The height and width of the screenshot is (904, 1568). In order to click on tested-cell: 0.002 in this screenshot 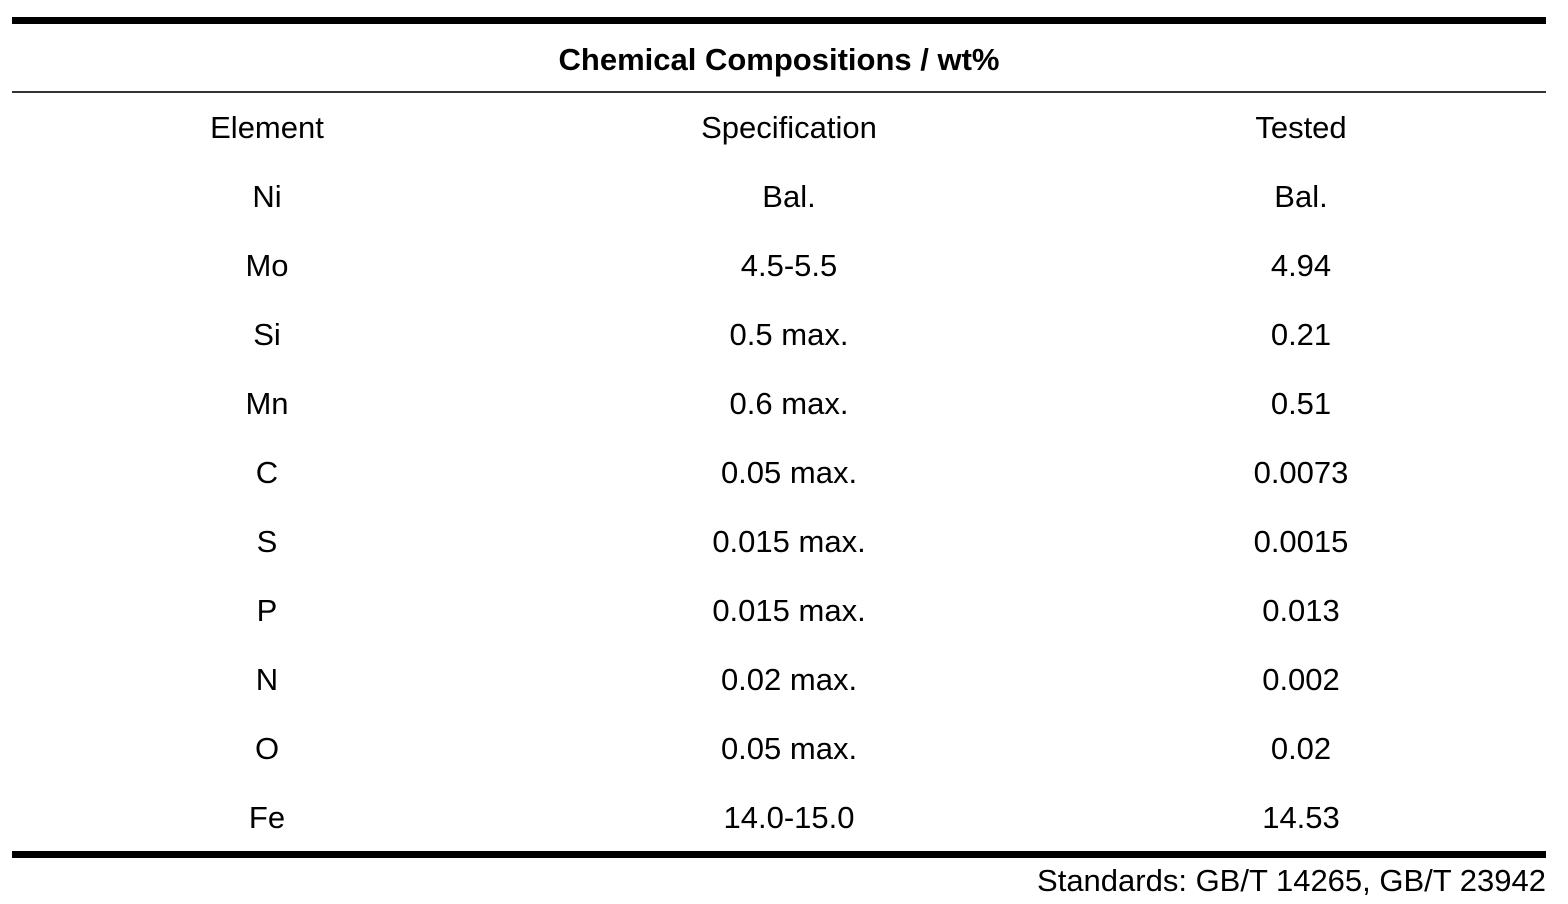, I will do `click(1301, 679)`.